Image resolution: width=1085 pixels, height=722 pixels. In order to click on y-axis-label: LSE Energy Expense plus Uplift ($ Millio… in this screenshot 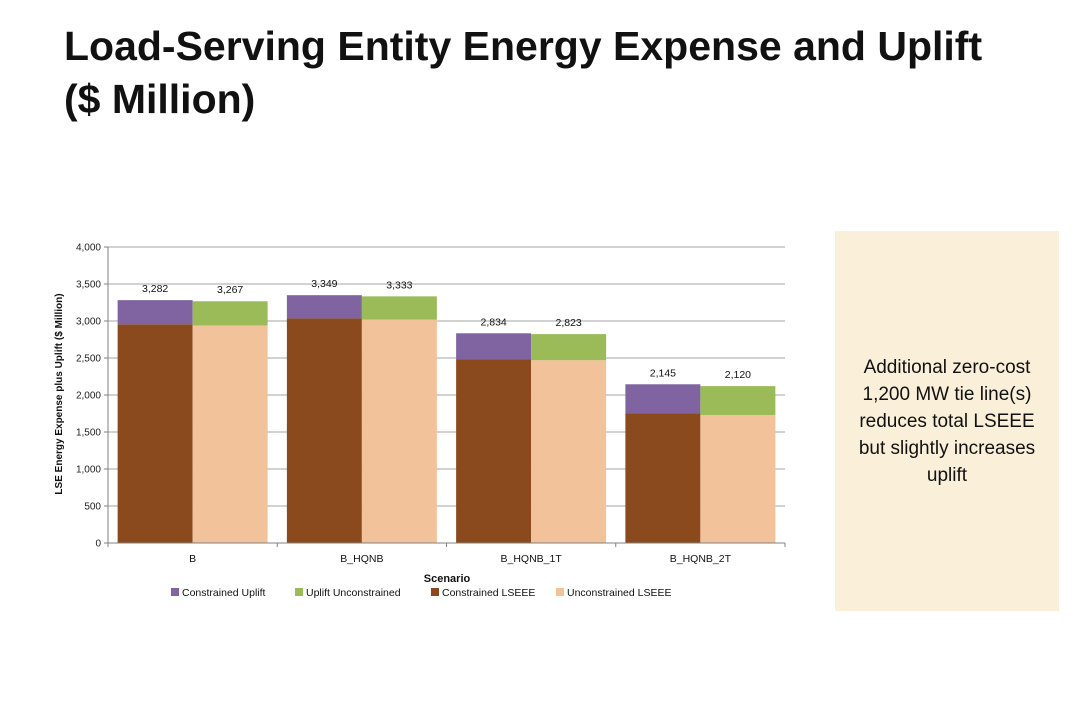, I will do `click(59, 393)`.